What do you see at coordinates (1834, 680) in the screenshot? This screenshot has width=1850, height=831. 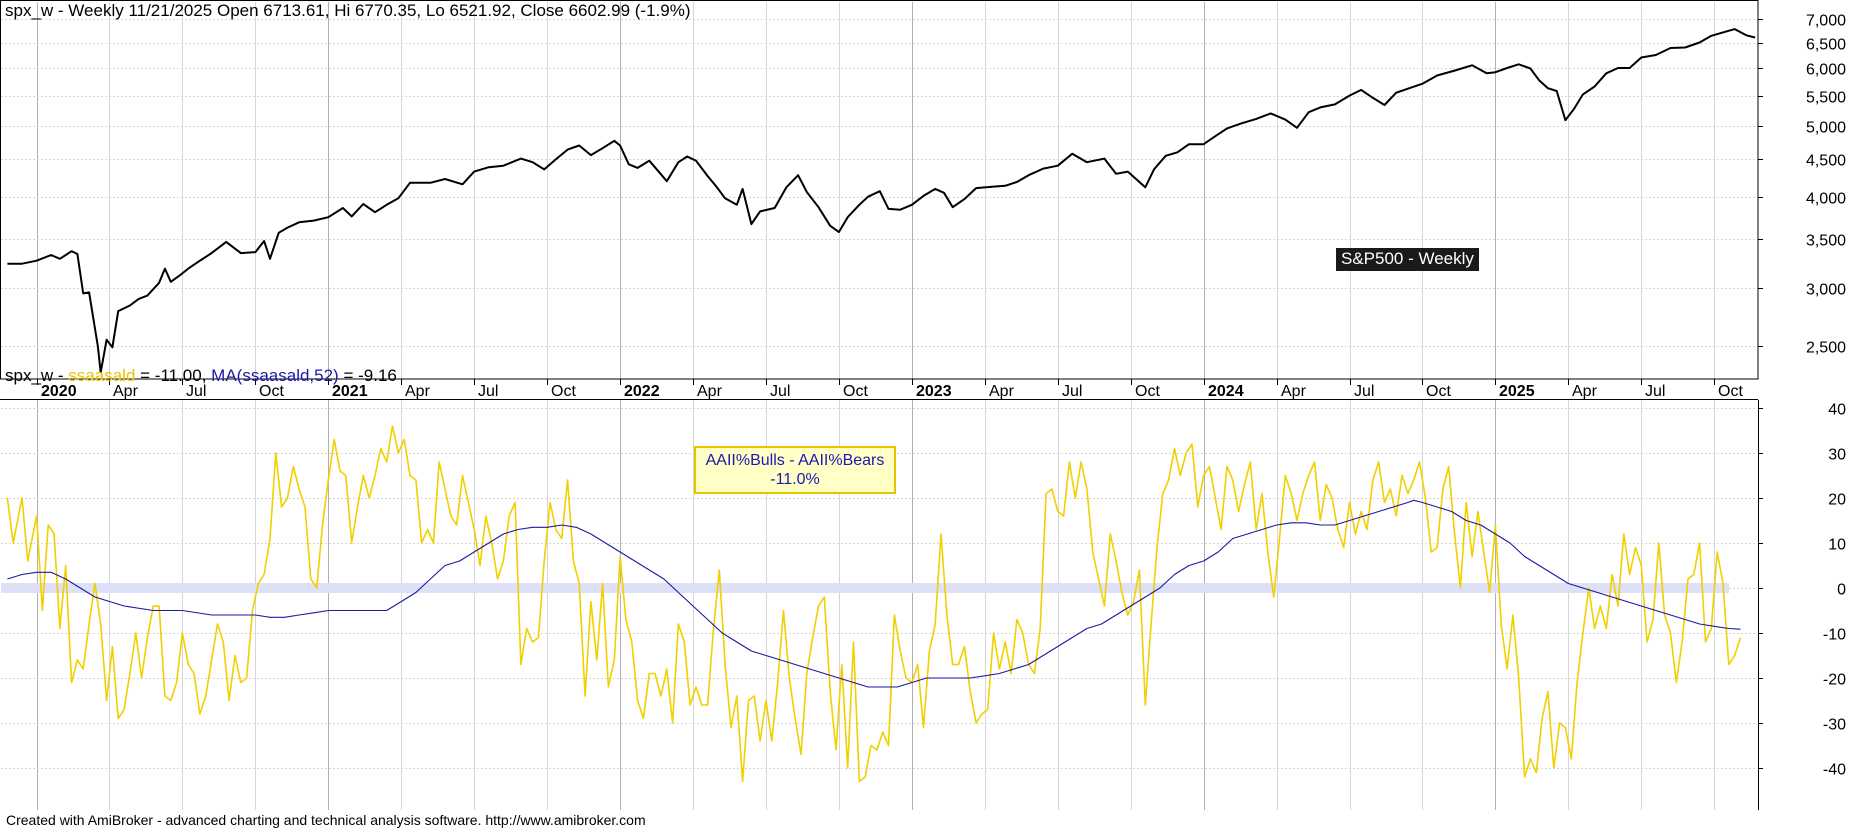 I see `lower-y-tick-label: -20` at bounding box center [1834, 680].